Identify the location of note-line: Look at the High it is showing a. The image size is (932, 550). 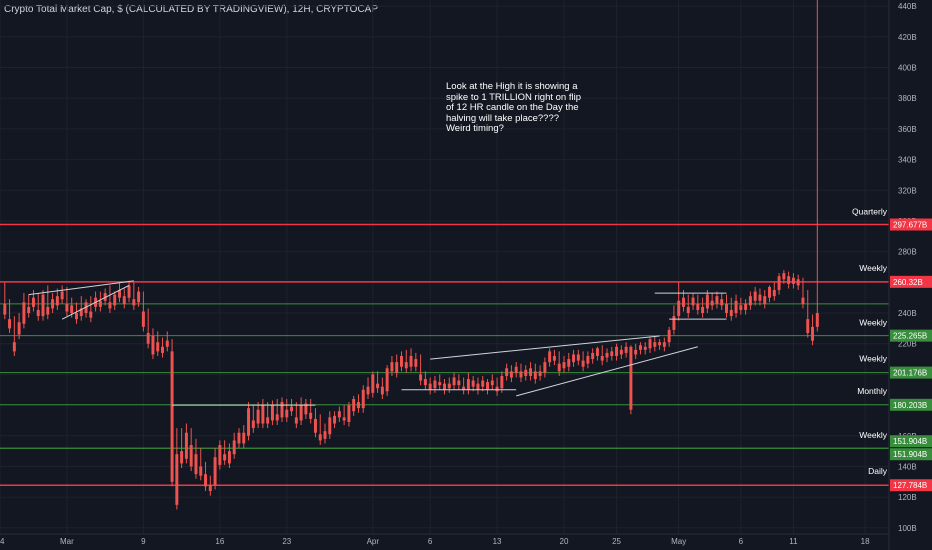
(512, 86).